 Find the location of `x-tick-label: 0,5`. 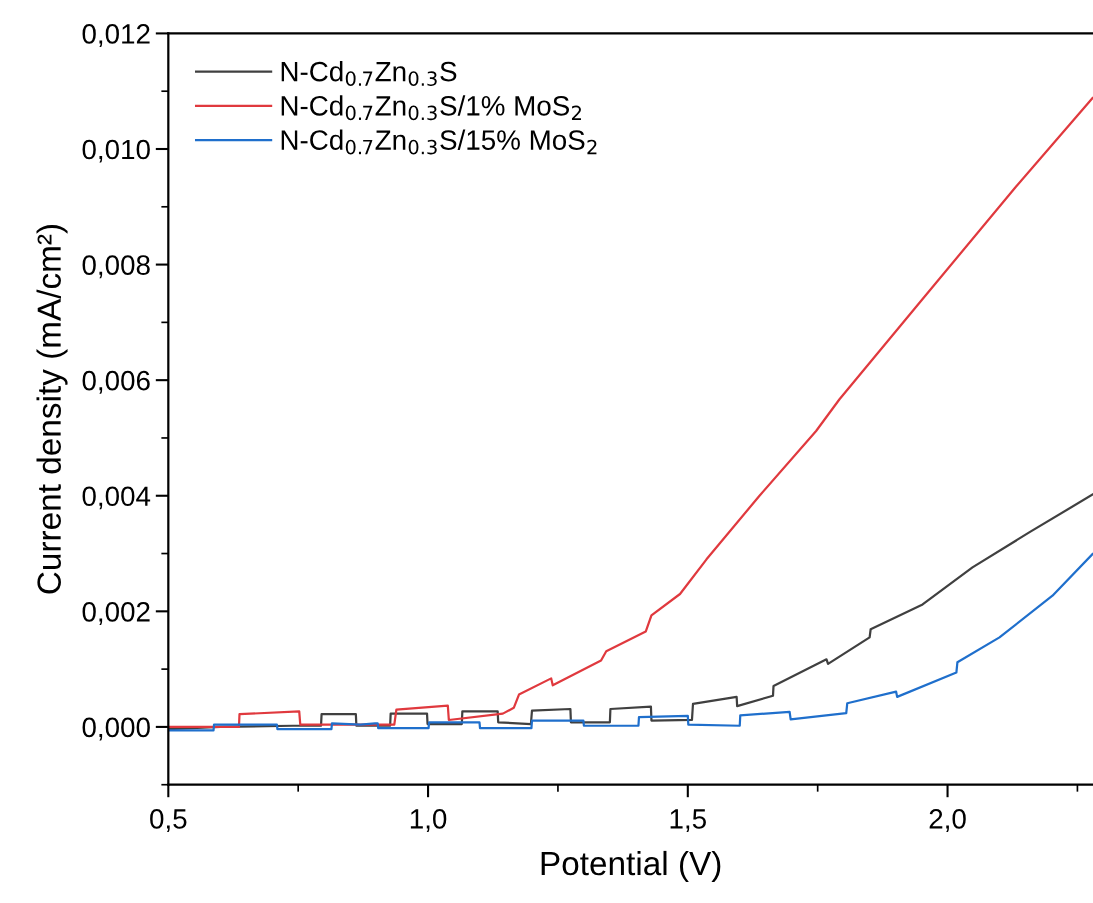

x-tick-label: 0,5 is located at coordinates (168, 820).